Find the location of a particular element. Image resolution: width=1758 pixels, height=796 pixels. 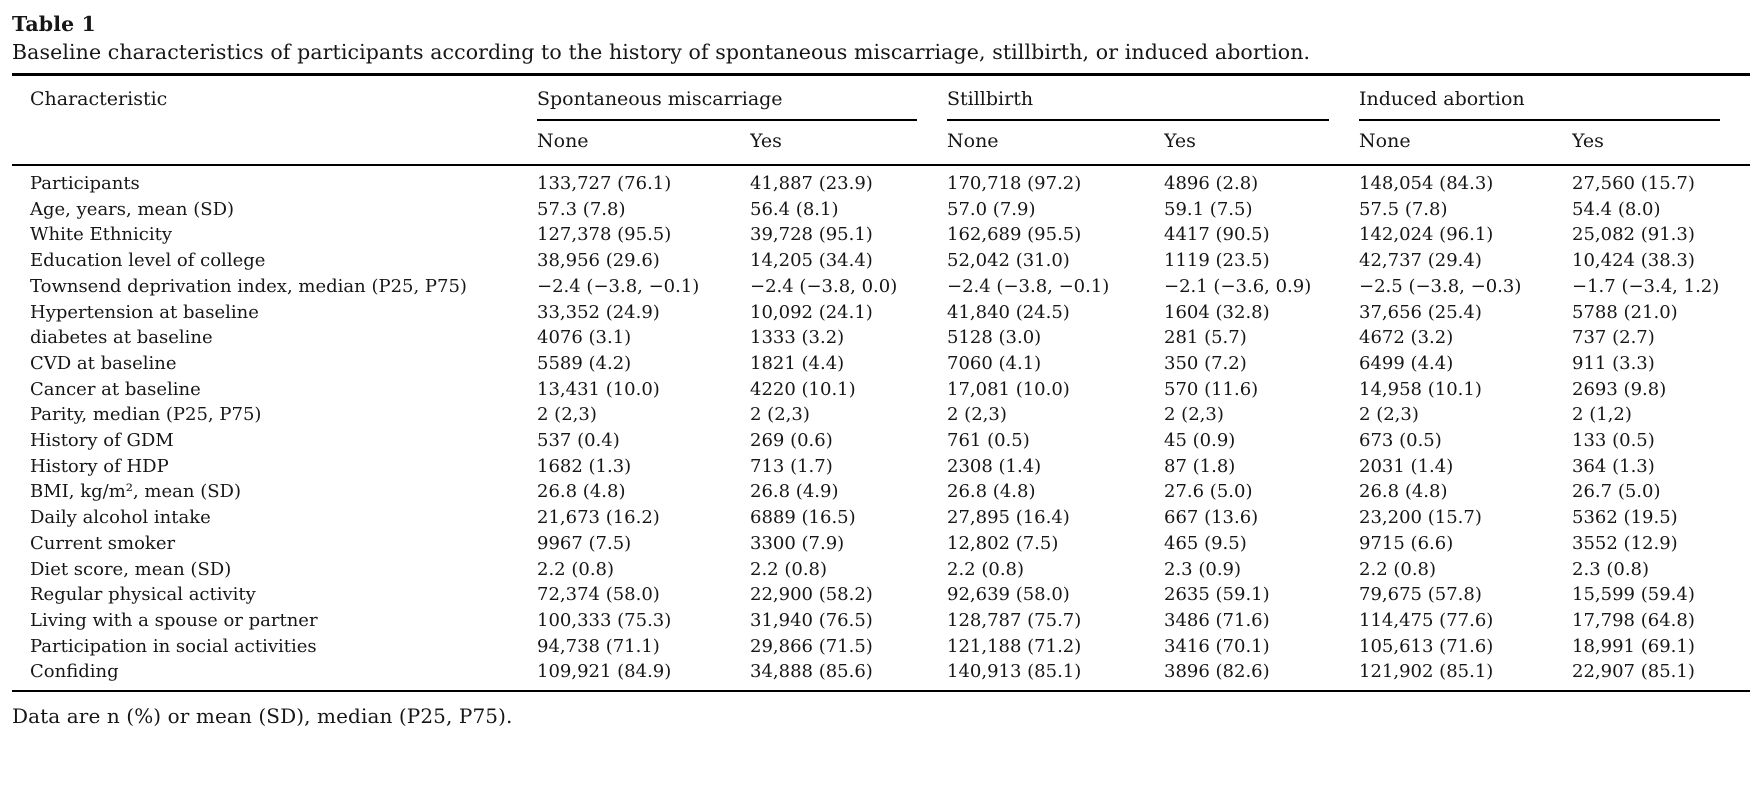

cell-value: 22,900 (58.2) is located at coordinates (811, 595).